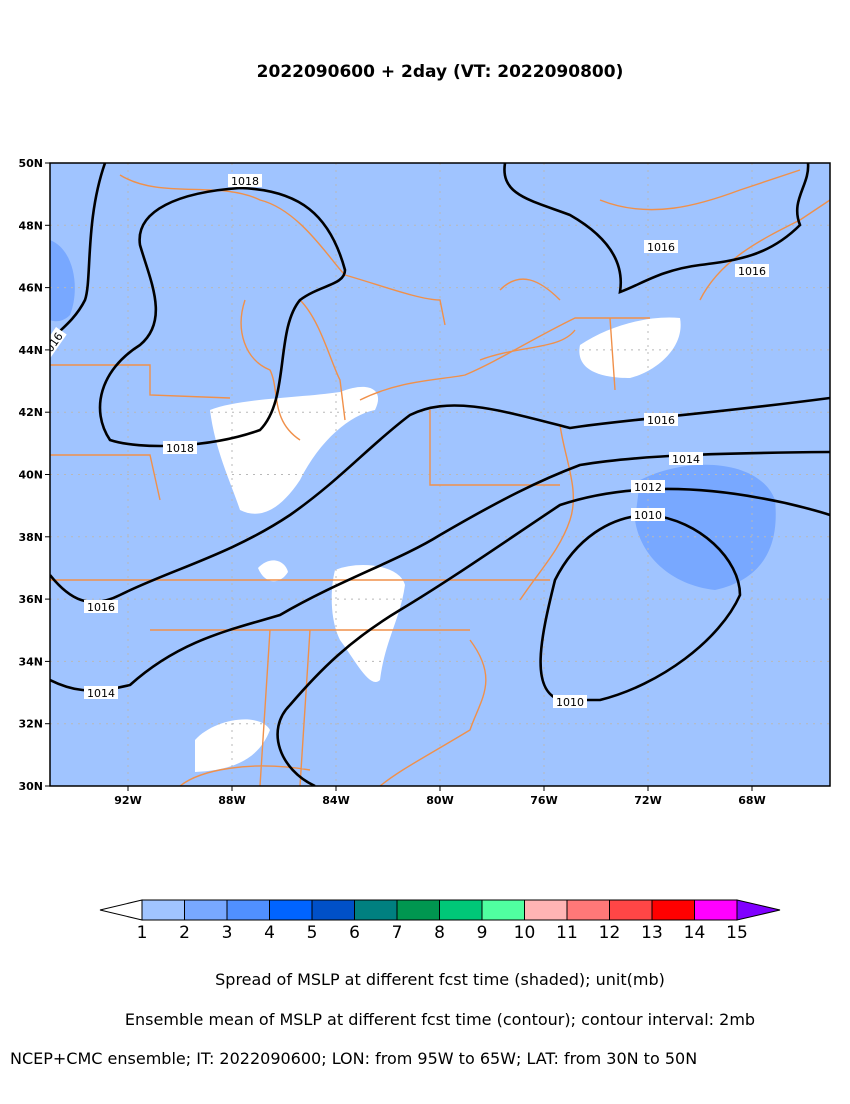  What do you see at coordinates (751, 800) in the screenshot?
I see `x-tick-label: 68W` at bounding box center [751, 800].